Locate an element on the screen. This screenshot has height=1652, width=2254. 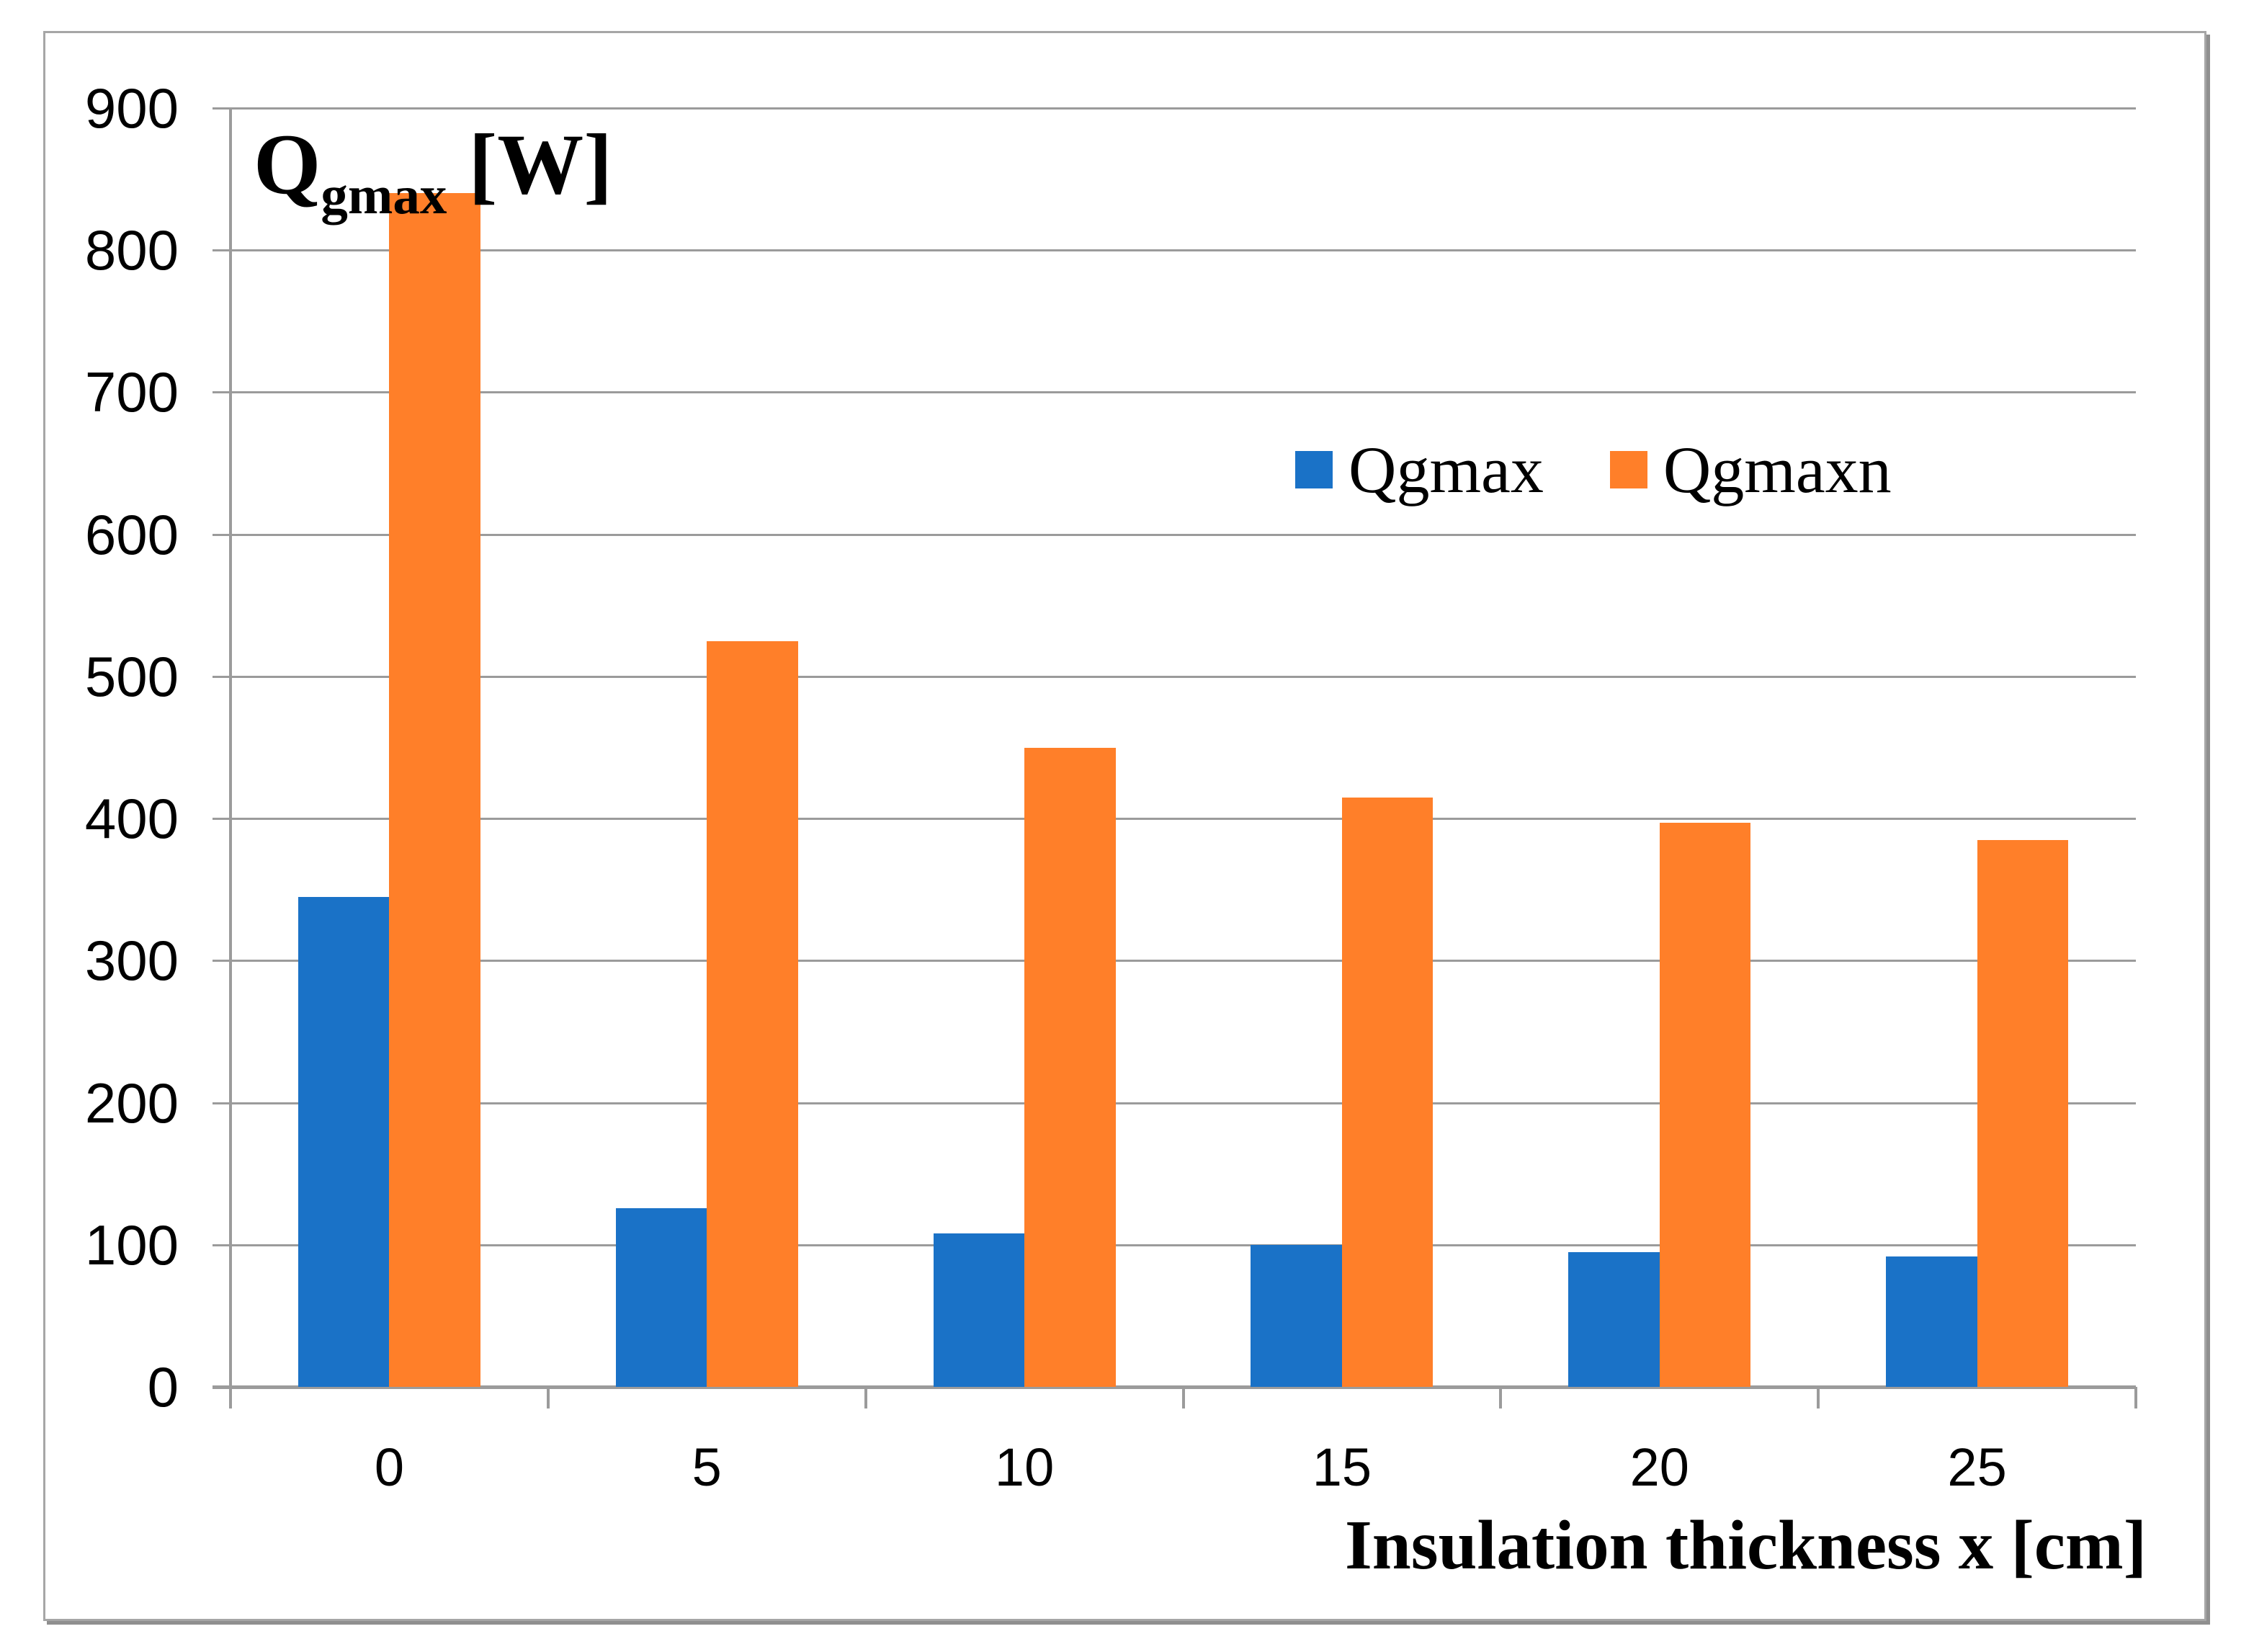
y-tick-label-300: 300 is located at coordinates (131, 961).